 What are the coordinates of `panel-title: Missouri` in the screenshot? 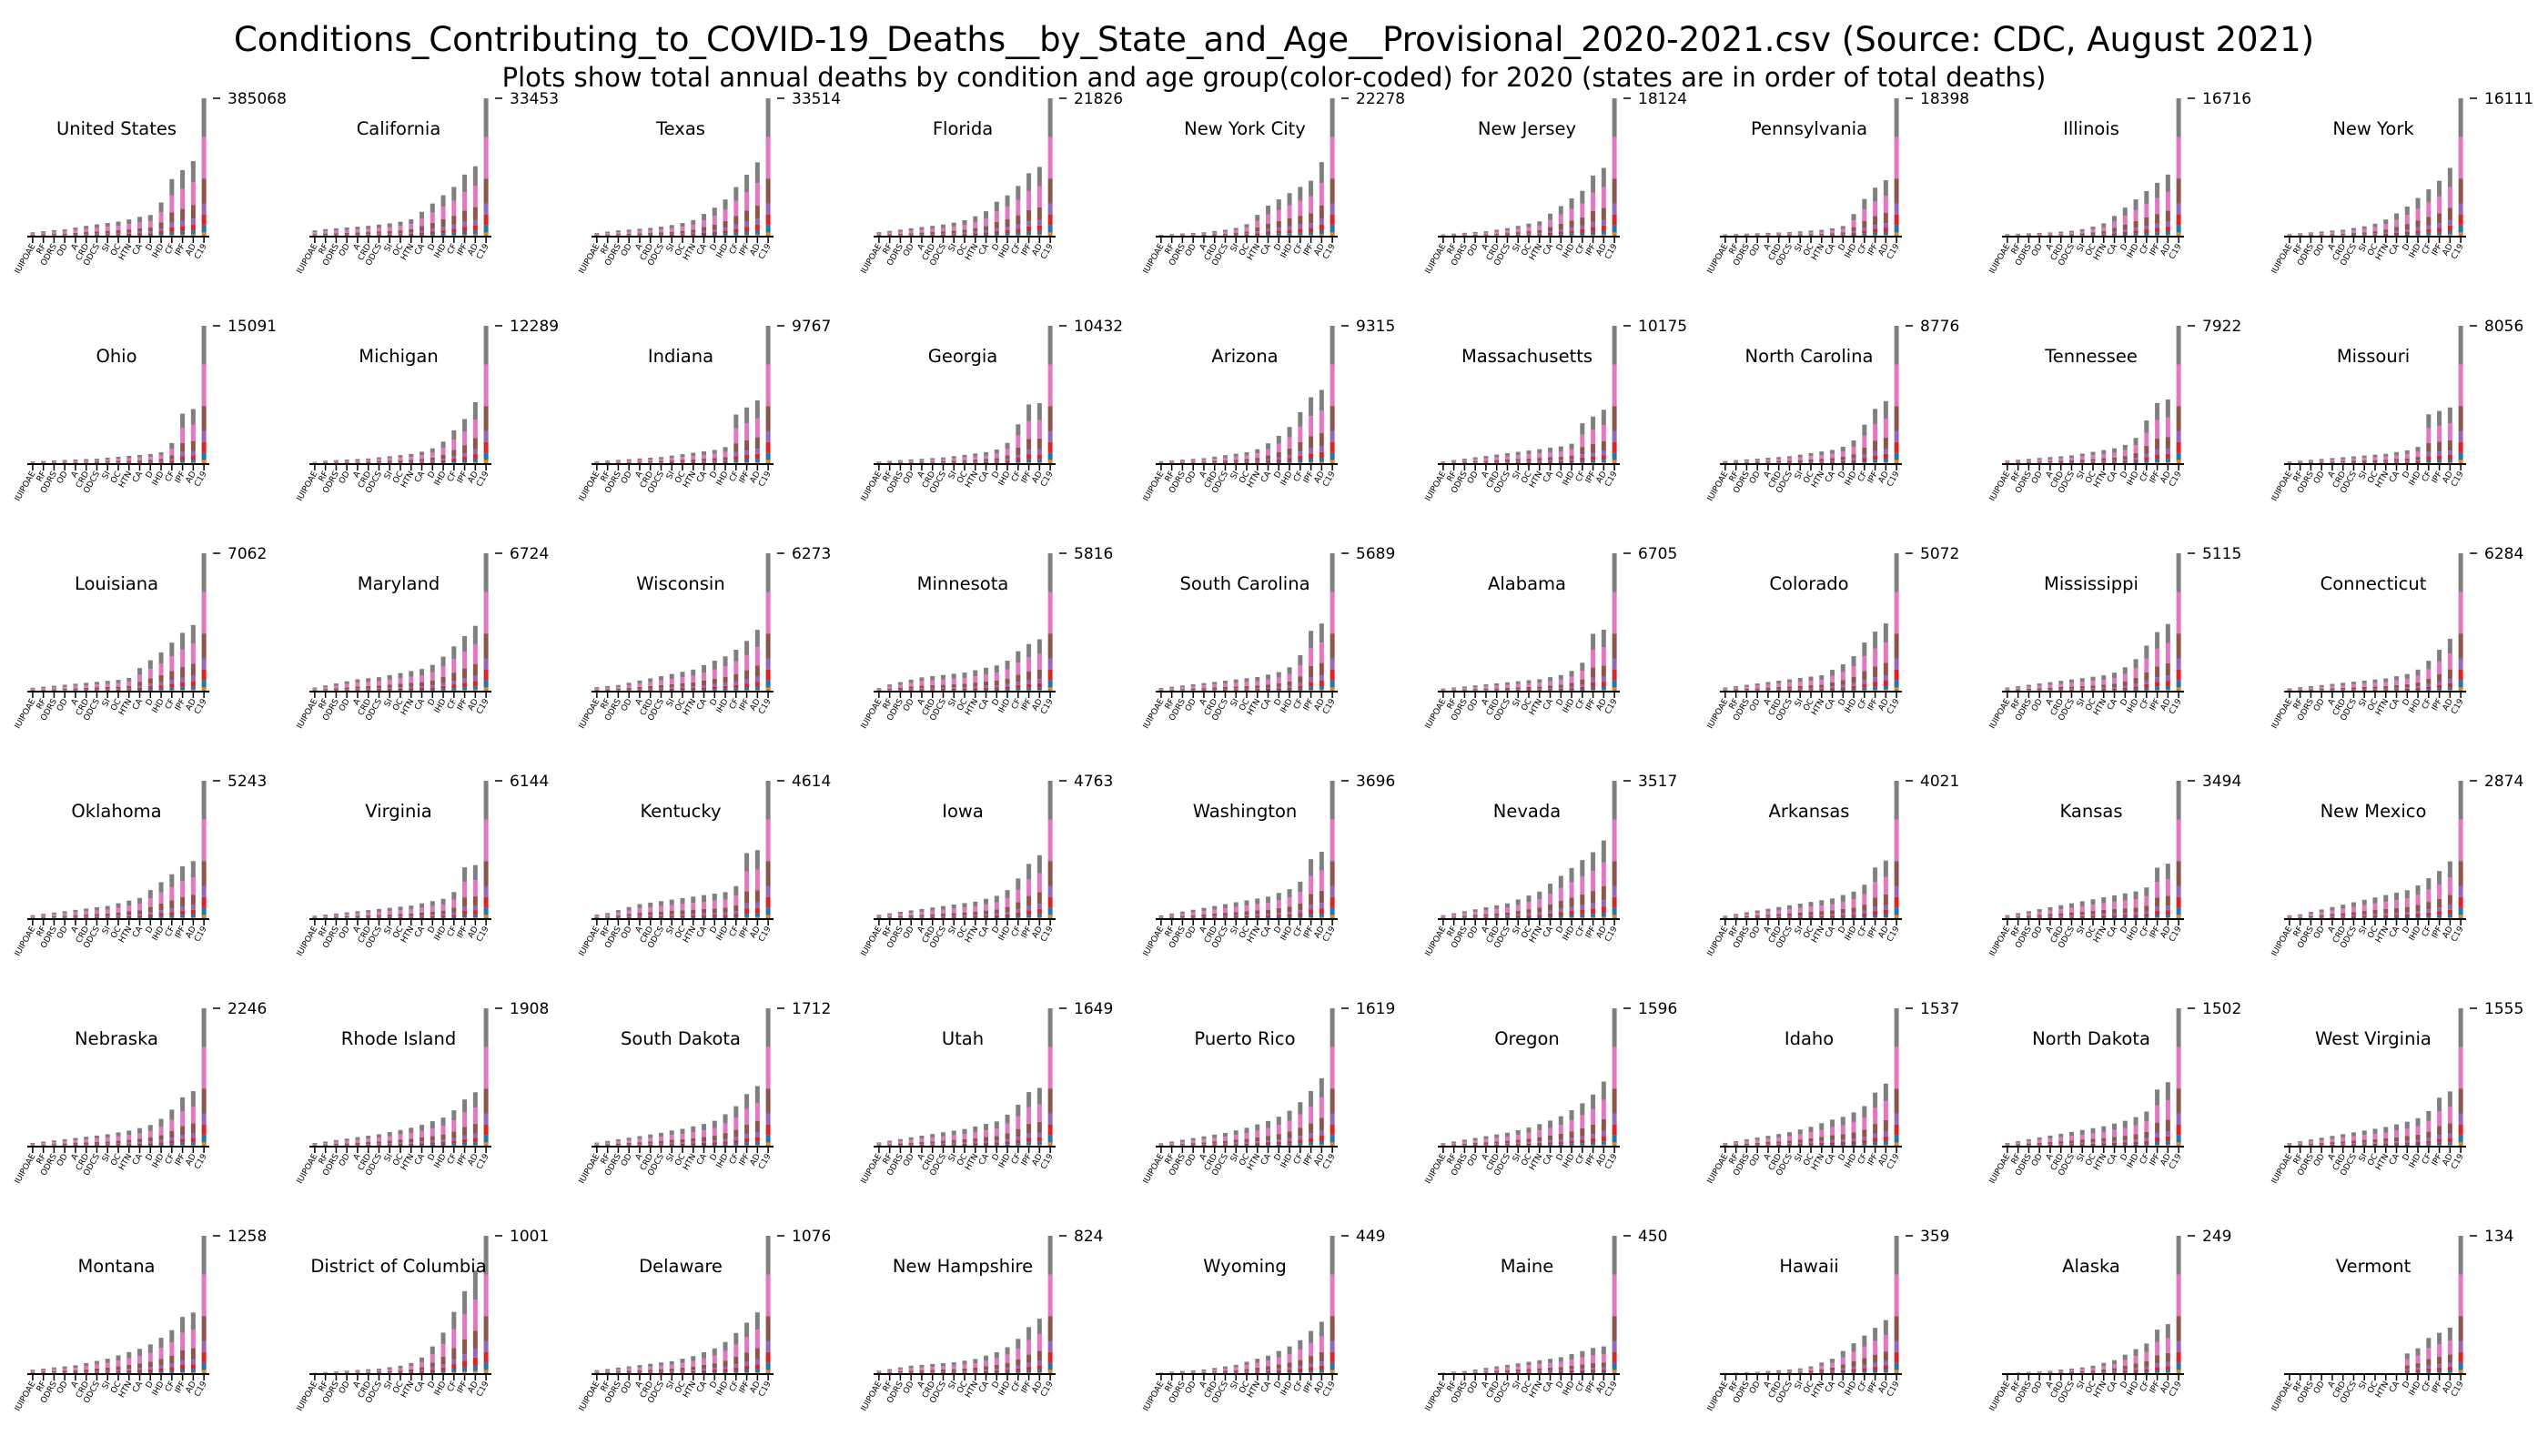 It's located at (2373, 357).